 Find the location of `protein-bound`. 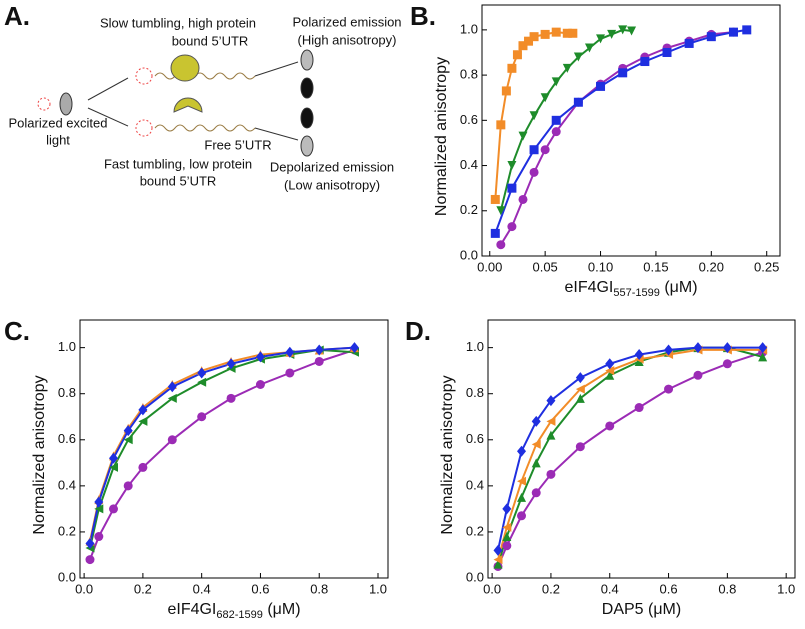

protein-bound is located at coordinates (185, 68).